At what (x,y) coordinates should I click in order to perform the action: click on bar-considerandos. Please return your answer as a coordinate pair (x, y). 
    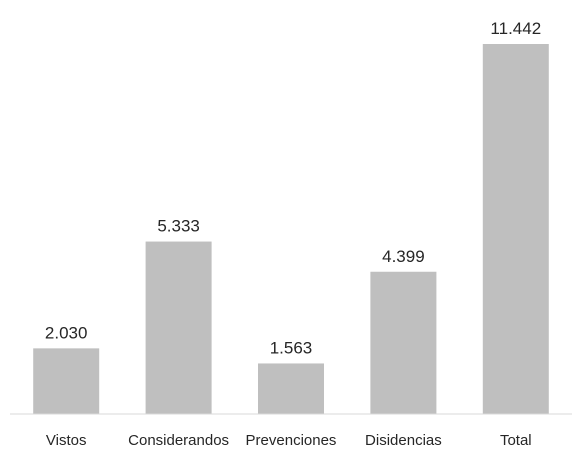
    Looking at the image, I should click on (178, 327).